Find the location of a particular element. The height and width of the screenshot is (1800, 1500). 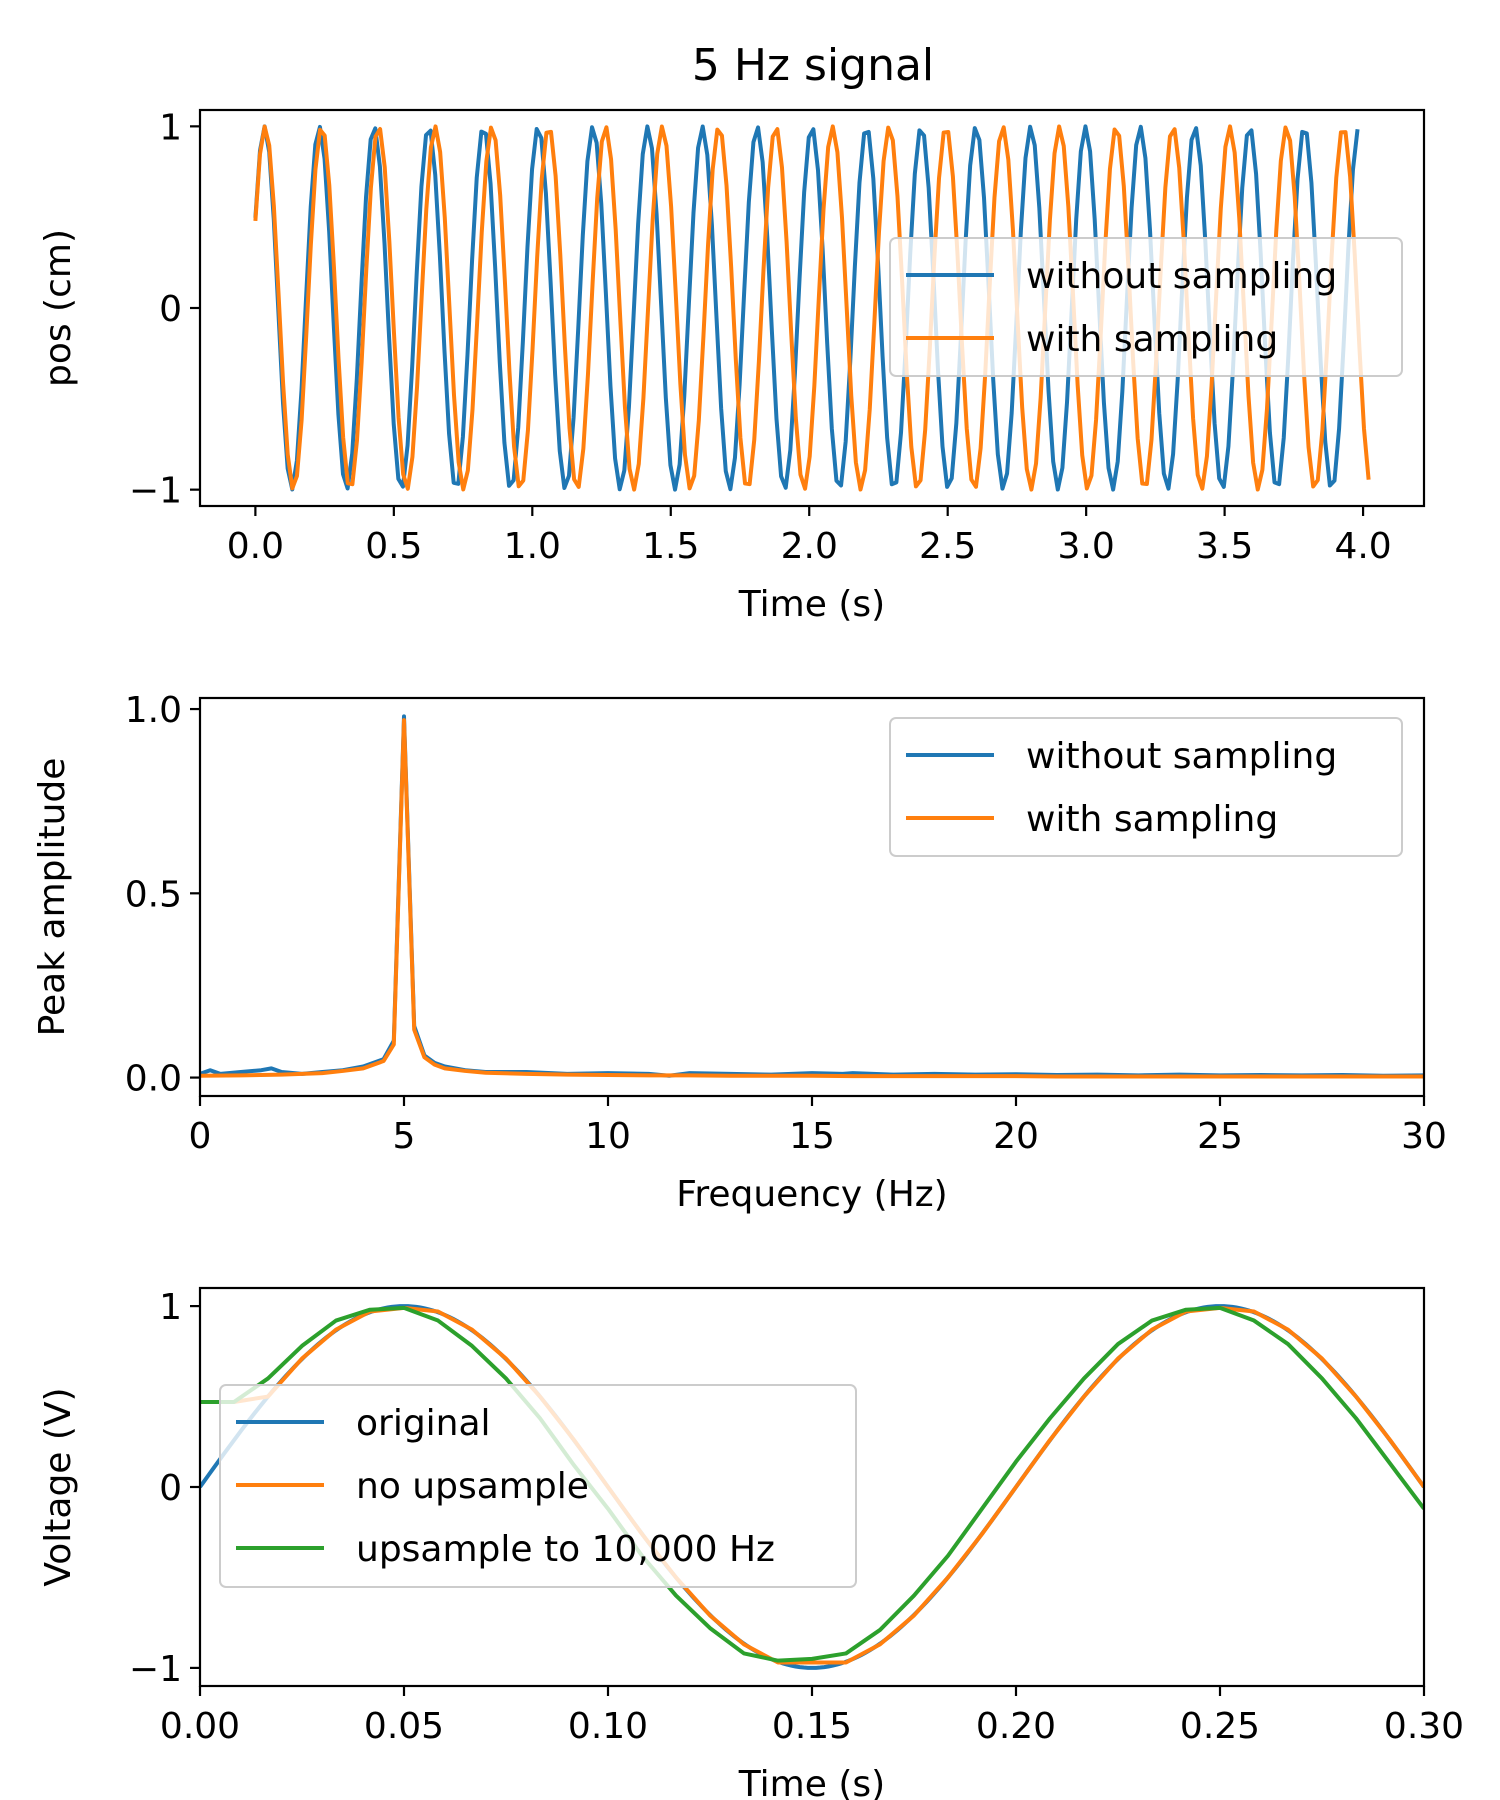

legend: original no upsample upsample to 10,000 Hz is located at coordinates (538, 1486).